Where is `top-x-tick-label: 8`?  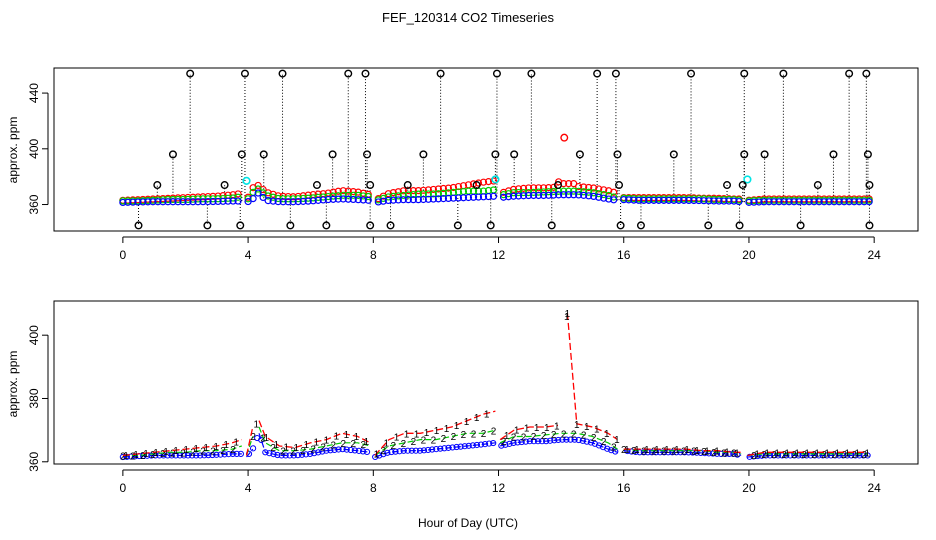
top-x-tick-label: 8 is located at coordinates (373, 255).